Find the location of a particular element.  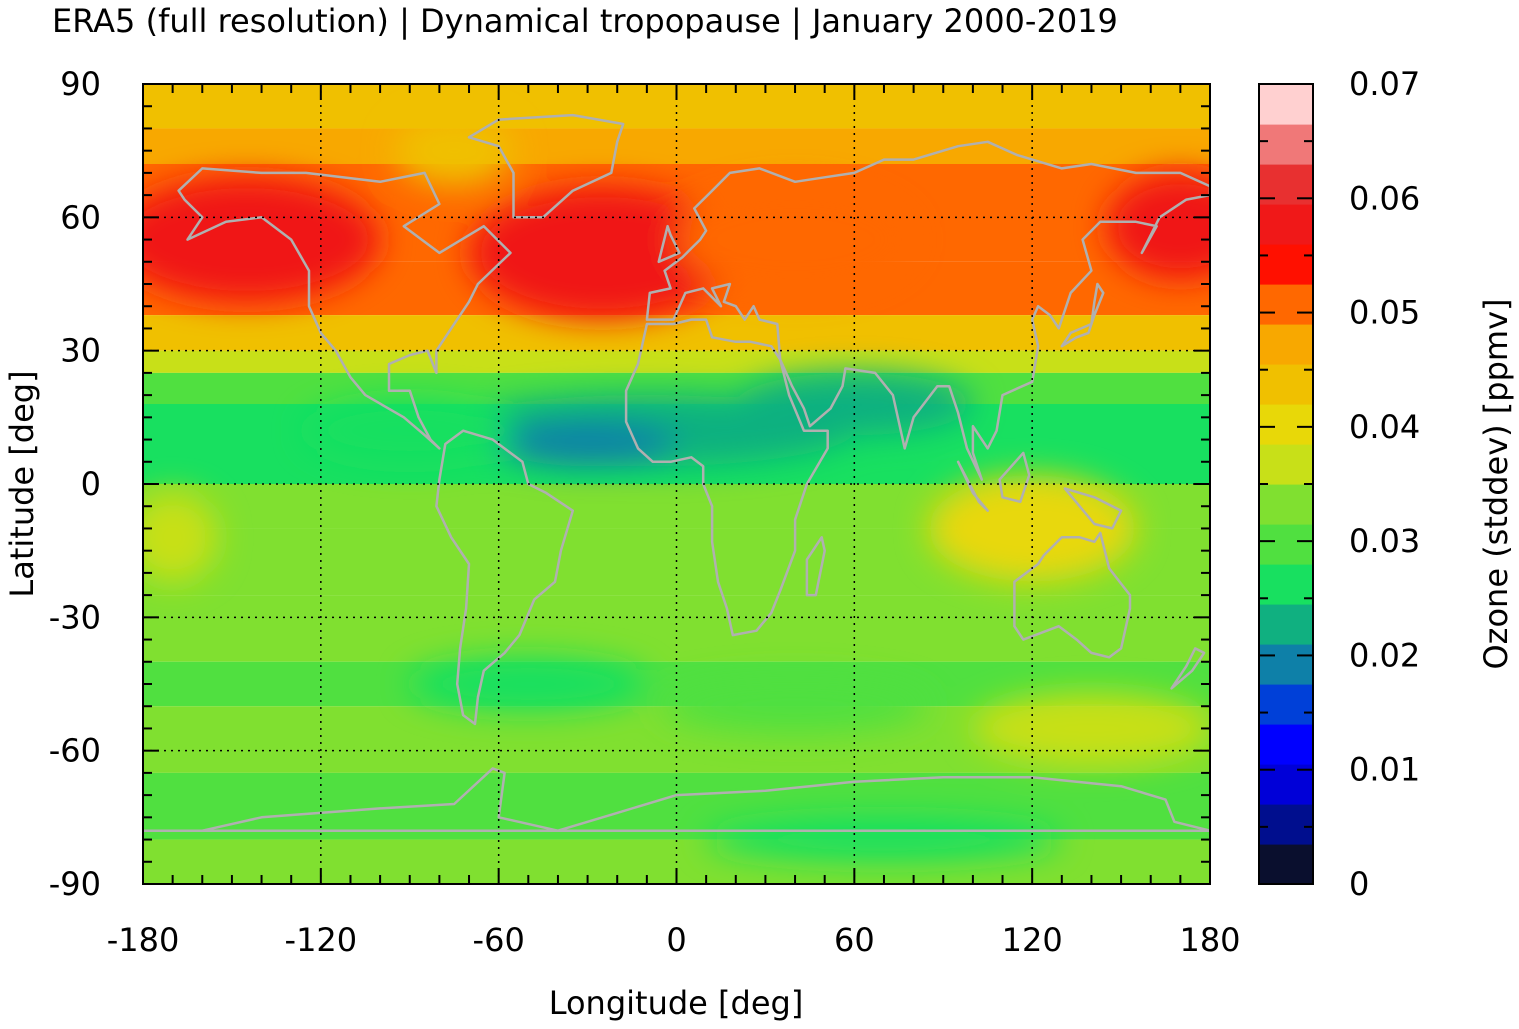

feature-eurasia-belt is located at coordinates (795, 239).